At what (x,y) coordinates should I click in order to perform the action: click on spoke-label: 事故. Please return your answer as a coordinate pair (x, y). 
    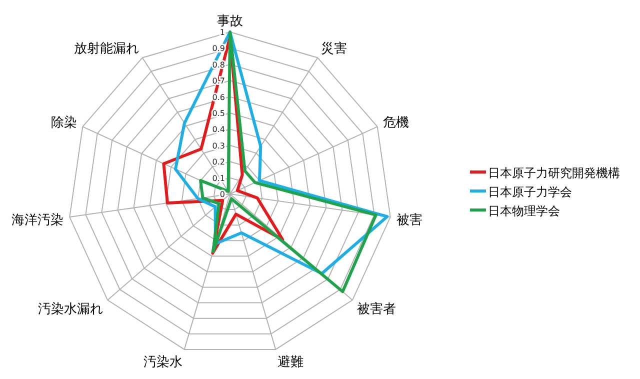
    Looking at the image, I should click on (230, 21).